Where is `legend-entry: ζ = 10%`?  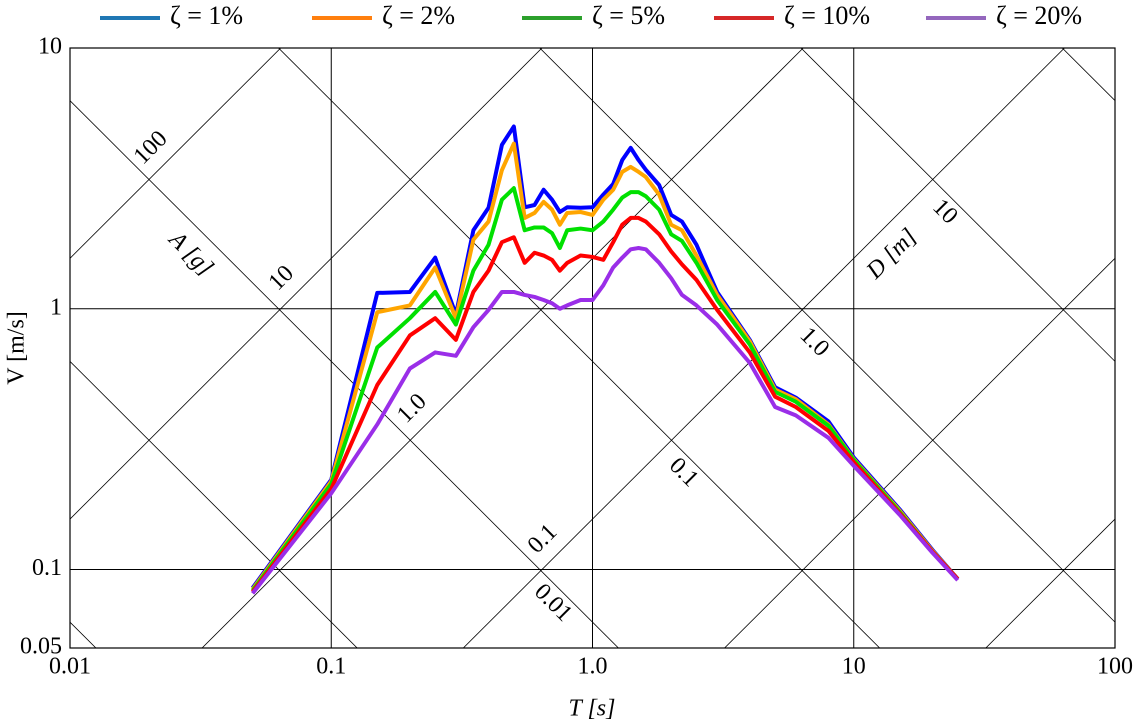 legend-entry: ζ = 10% is located at coordinates (792, 15).